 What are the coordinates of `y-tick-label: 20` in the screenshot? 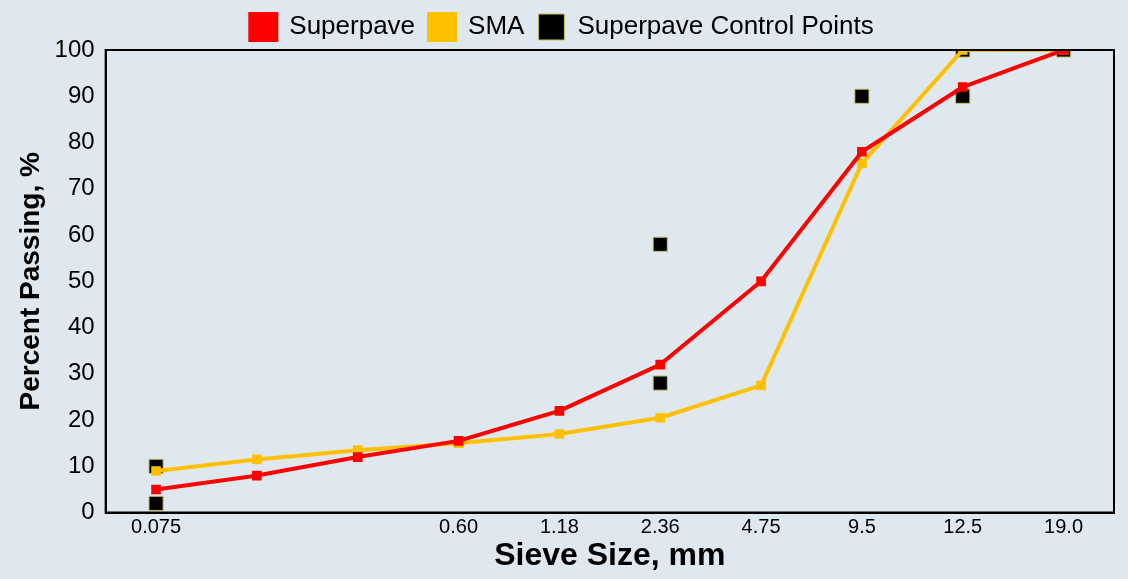 It's located at (81, 418).